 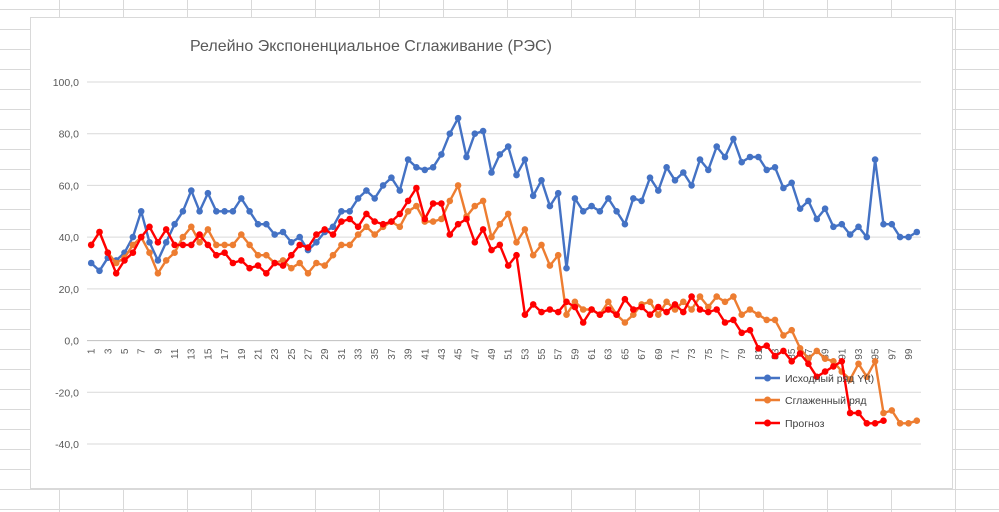 I want to click on x-tick-label: 79, so click(x=742, y=354).